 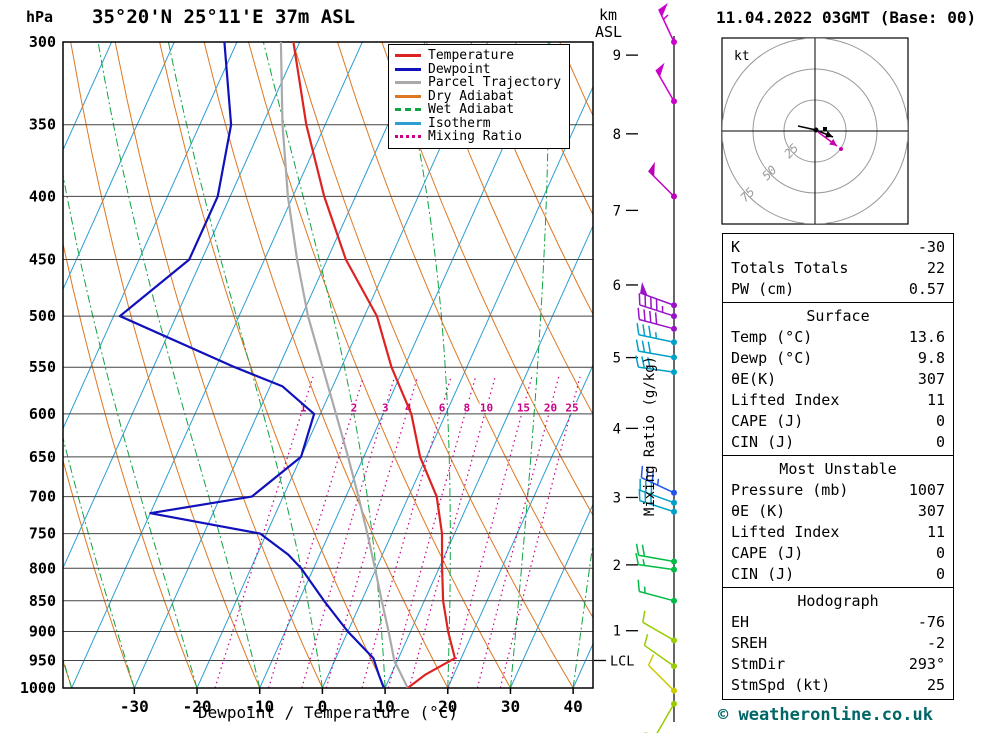 What do you see at coordinates (617, 566) in the screenshot?
I see `km-tick-label: 2` at bounding box center [617, 566].